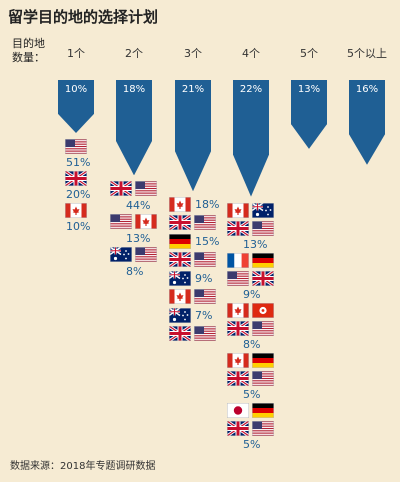  I want to click on bar-value-label: 10%, so click(76, 89).